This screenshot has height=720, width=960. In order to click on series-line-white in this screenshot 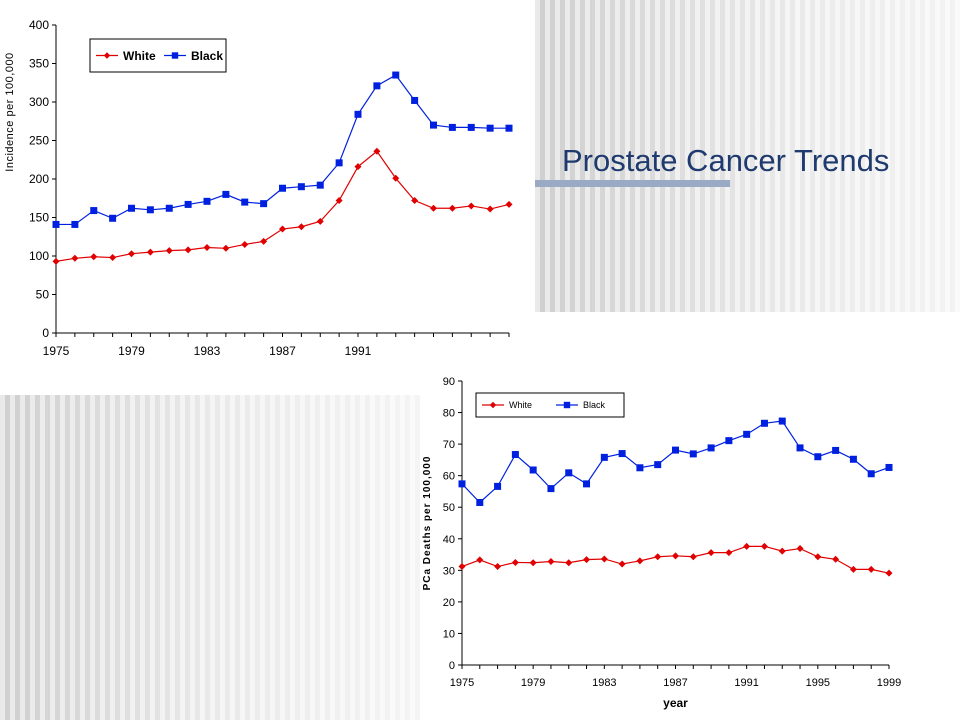, I will do `click(282, 206)`.